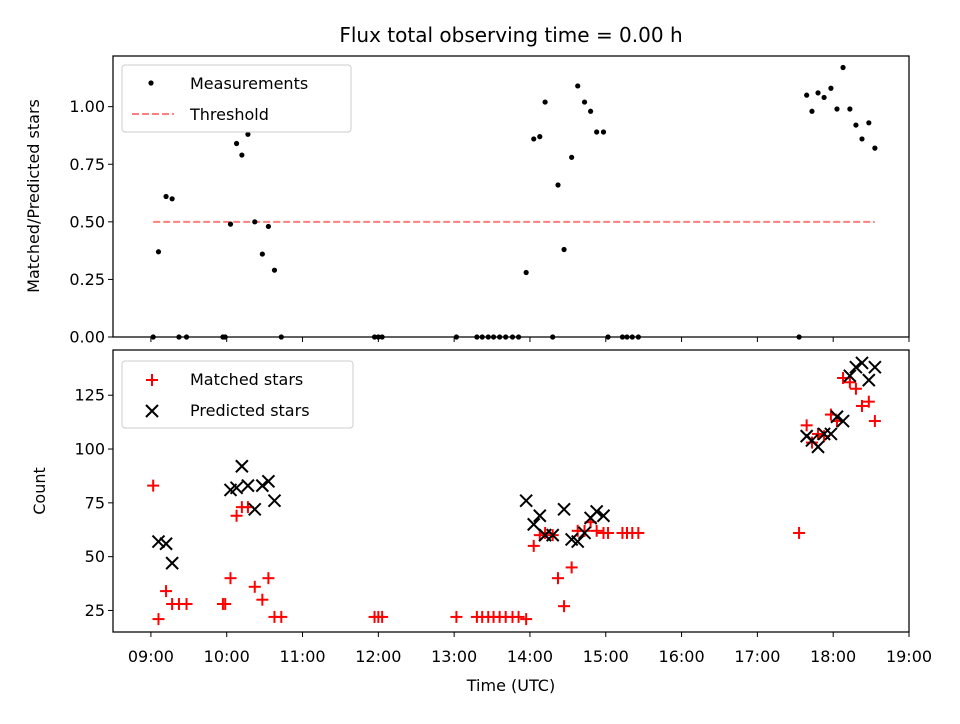 The image size is (960, 724). I want to click on top-chart-title: Flux total observing time = 0.00 h, so click(510, 35).